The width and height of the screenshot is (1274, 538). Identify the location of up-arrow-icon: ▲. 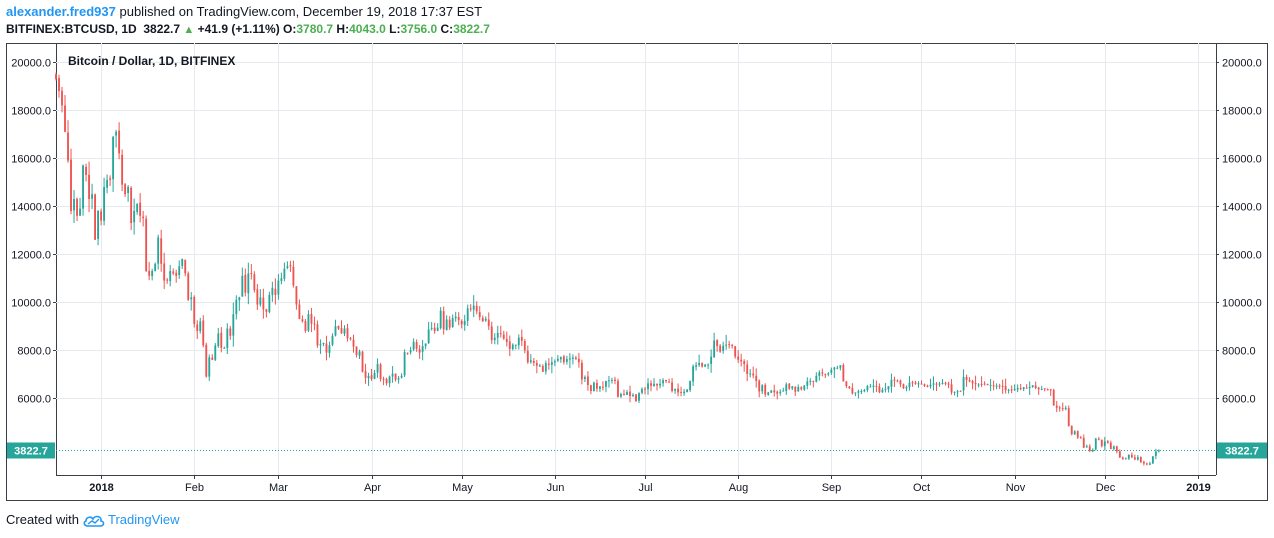
(189, 30).